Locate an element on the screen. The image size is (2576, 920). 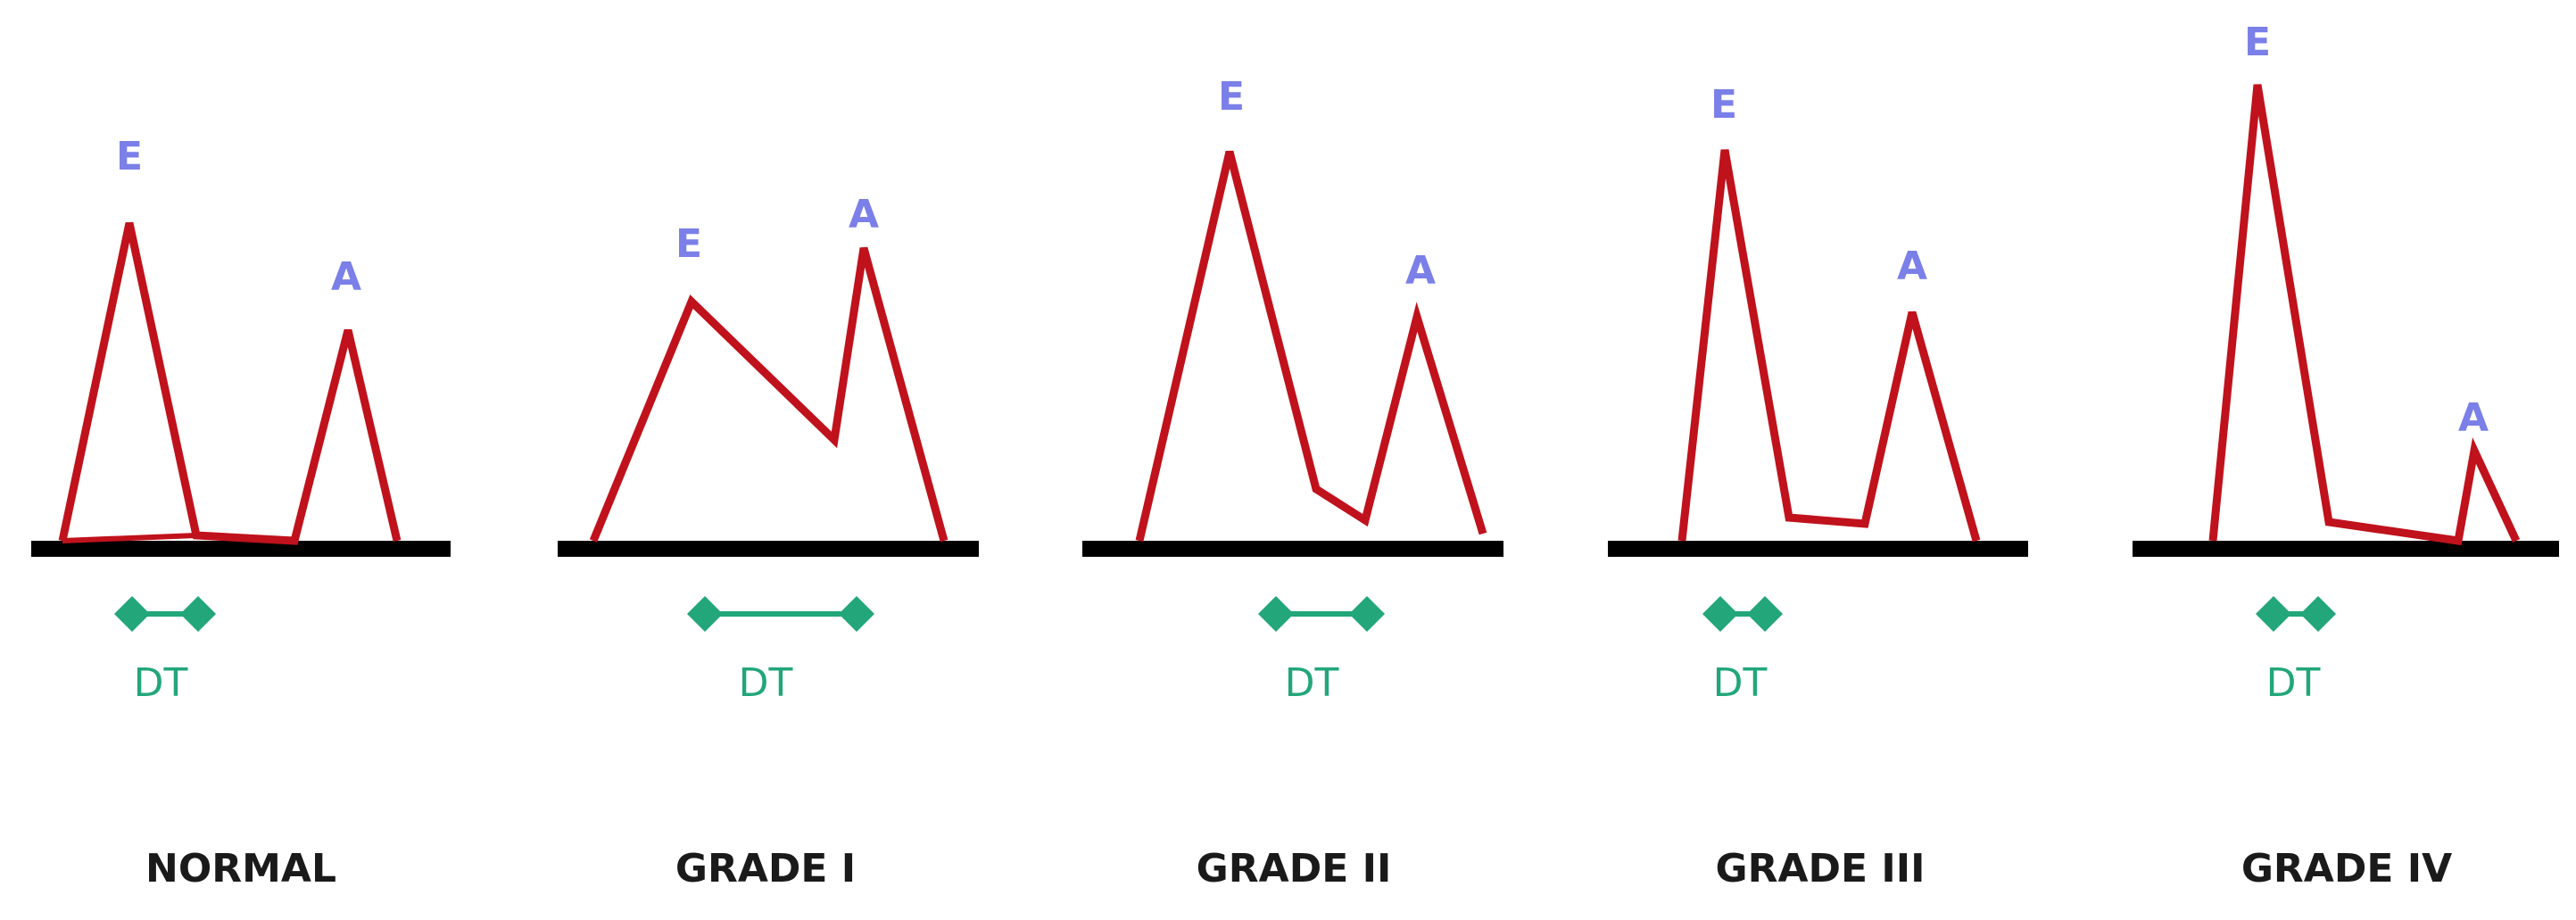
panel-grade-ii: E A DT is located at coordinates (1292, 390).